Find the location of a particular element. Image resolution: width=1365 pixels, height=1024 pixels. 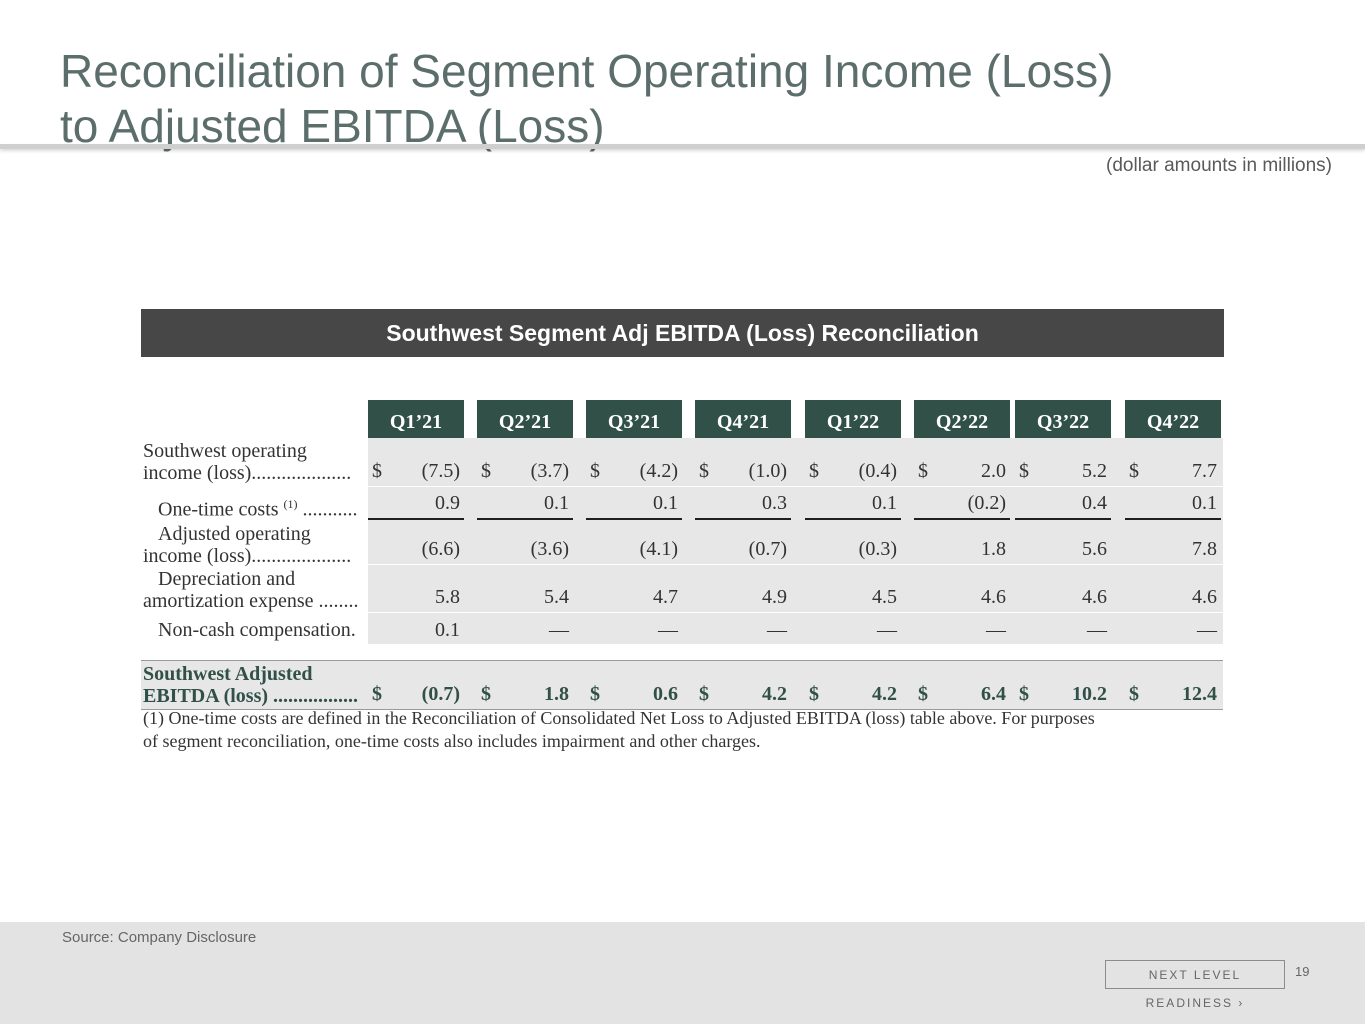

table-cell: (0.4) is located at coordinates (877, 471).